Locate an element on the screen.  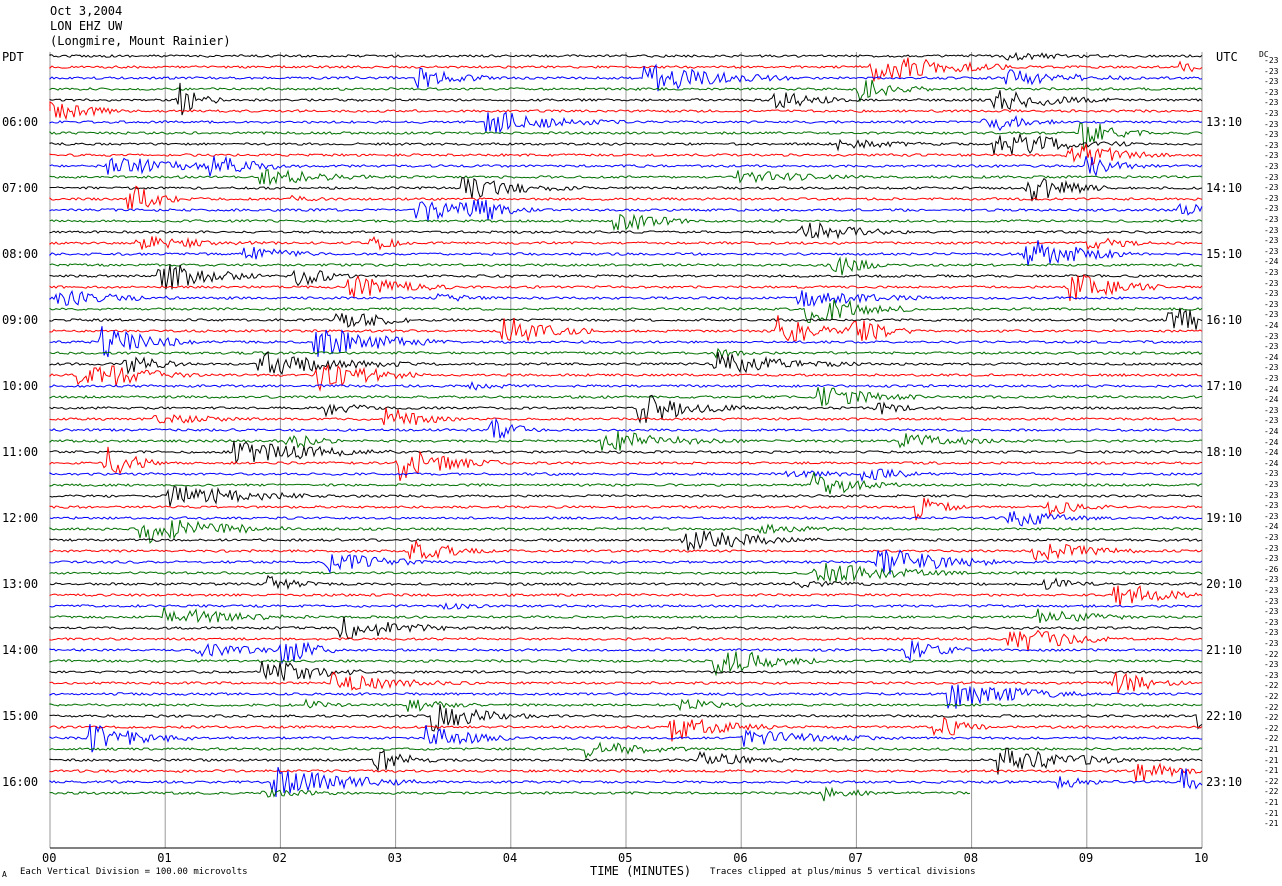
left-axis-label: PDT is located at coordinates (13, 57).